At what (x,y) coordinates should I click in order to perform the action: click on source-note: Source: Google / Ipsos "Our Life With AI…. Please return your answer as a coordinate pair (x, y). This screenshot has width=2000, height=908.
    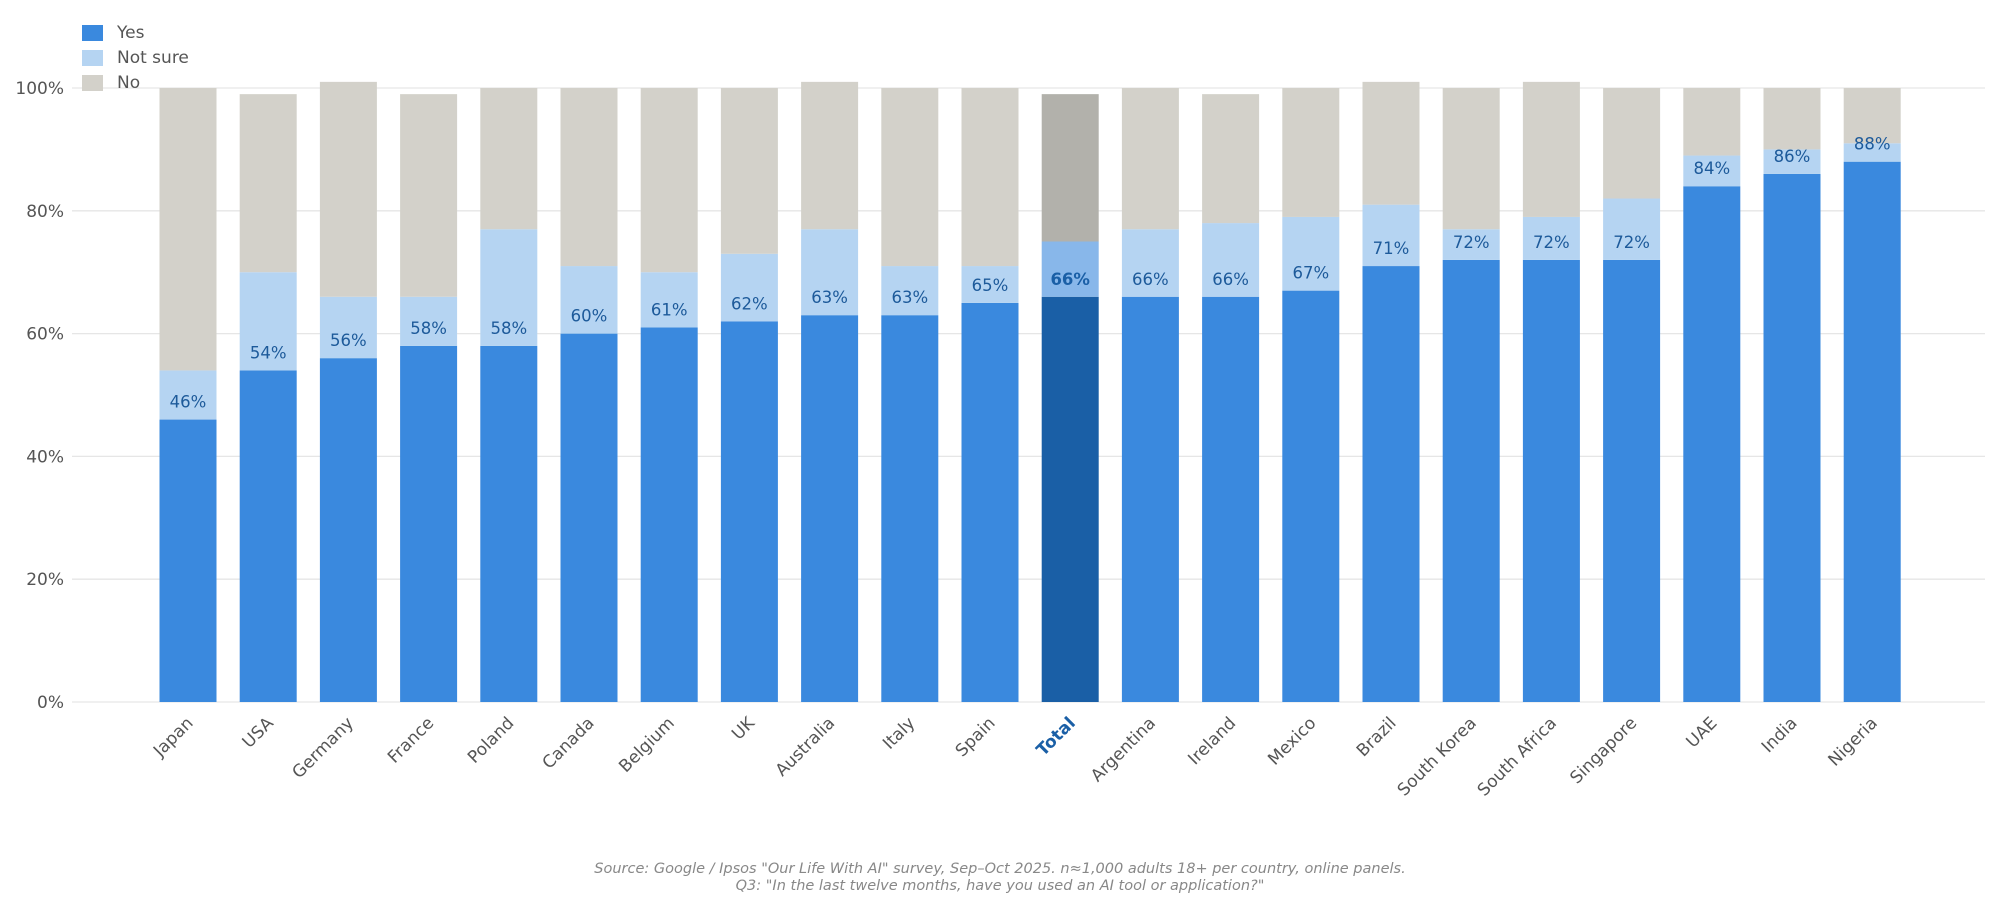
    Looking at the image, I should click on (1000, 878).